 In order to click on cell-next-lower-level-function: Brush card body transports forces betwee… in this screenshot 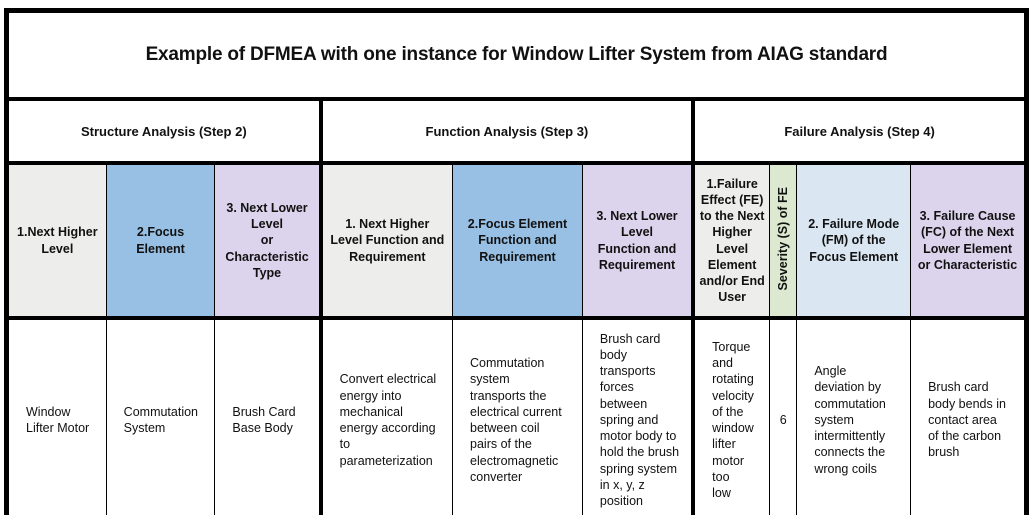, I will do `click(638, 416)`.